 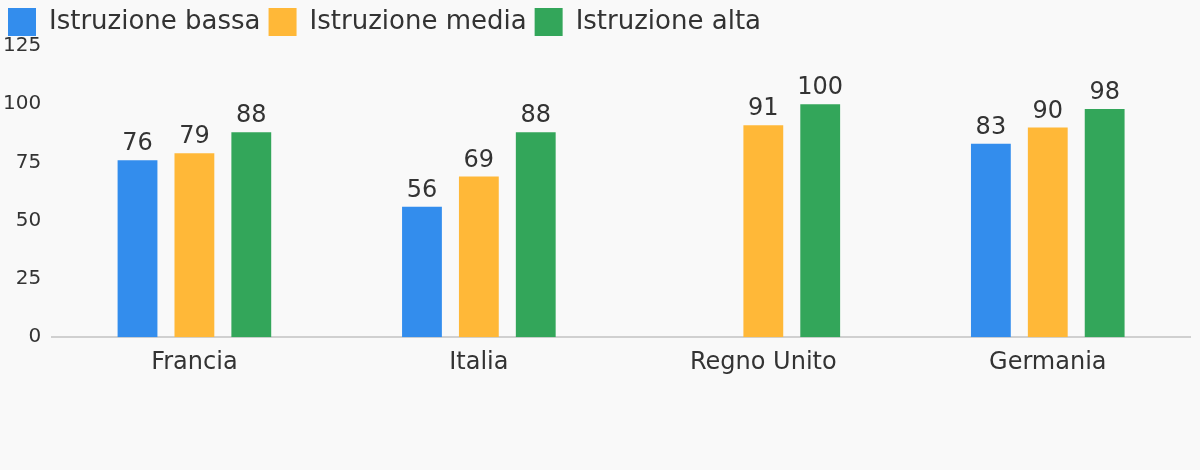 I want to click on legend-label: Istruzione alta, so click(x=668, y=19).